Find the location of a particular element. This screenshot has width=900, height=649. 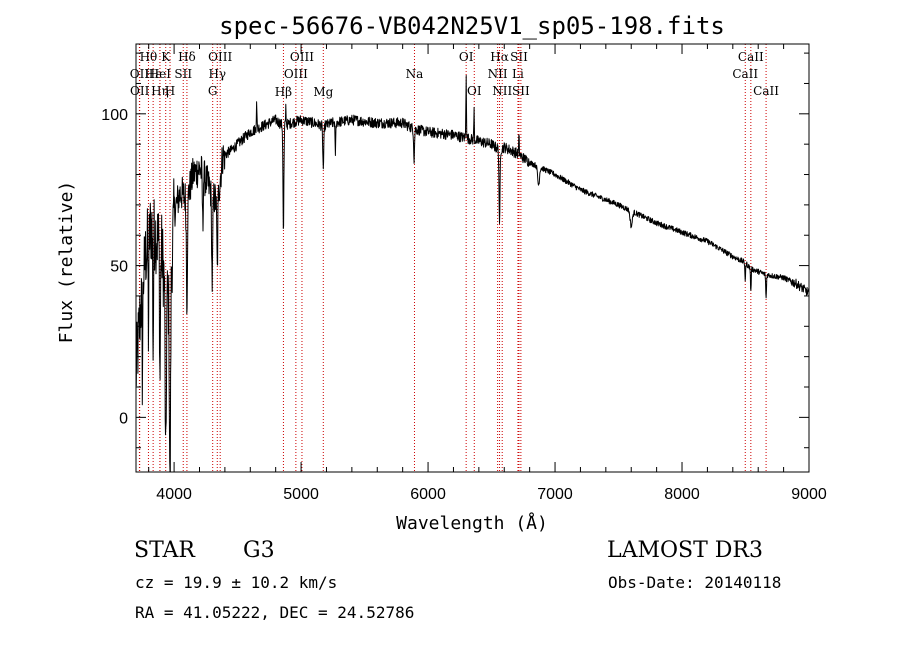

y-tick-label: 100 is located at coordinates (114, 115).